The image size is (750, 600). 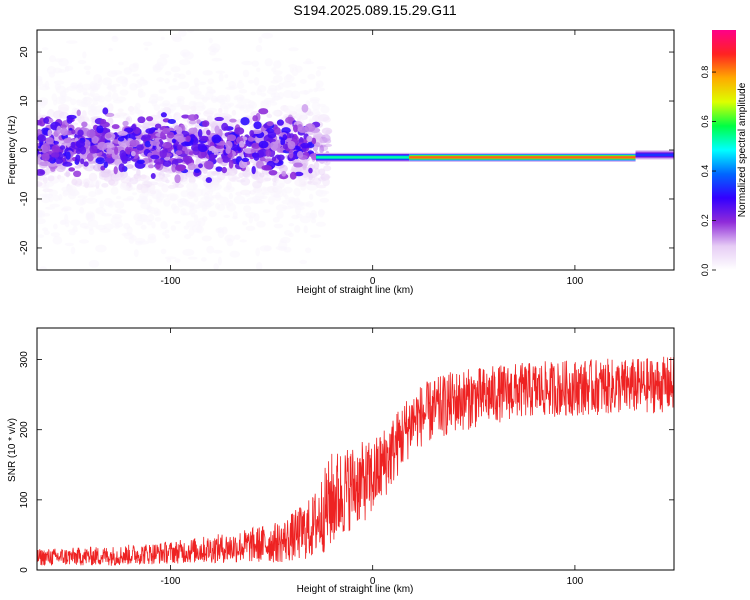 What do you see at coordinates (355, 290) in the screenshot?
I see `spectrogram-x-label: Height of straight line (km)` at bounding box center [355, 290].